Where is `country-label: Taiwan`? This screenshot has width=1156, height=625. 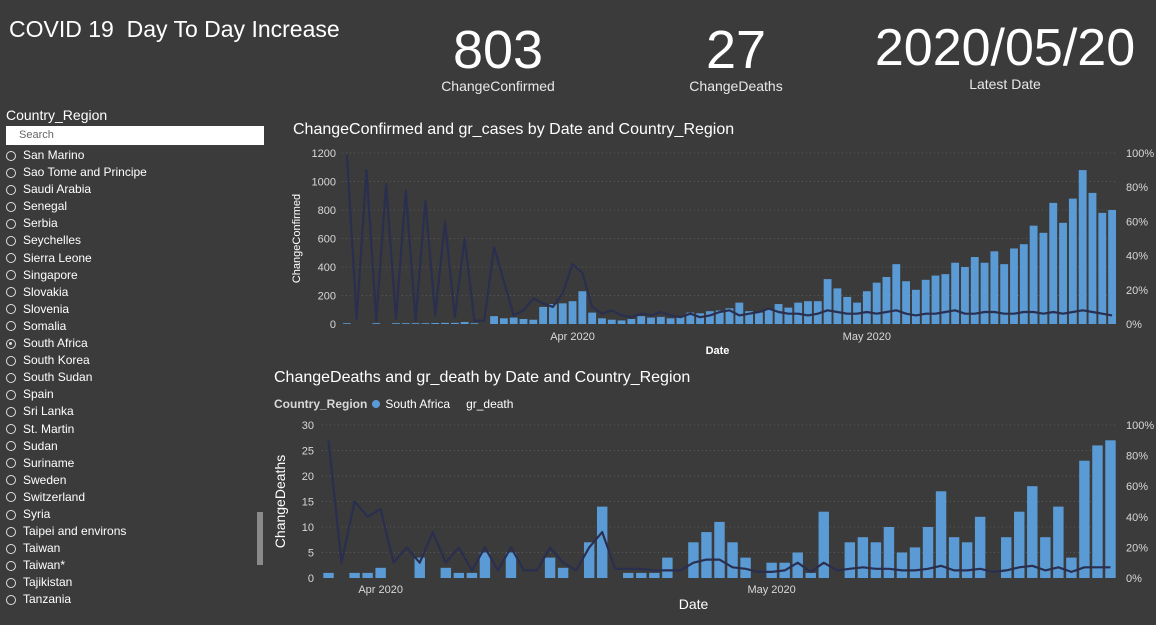
country-label: Taiwan is located at coordinates (42, 548).